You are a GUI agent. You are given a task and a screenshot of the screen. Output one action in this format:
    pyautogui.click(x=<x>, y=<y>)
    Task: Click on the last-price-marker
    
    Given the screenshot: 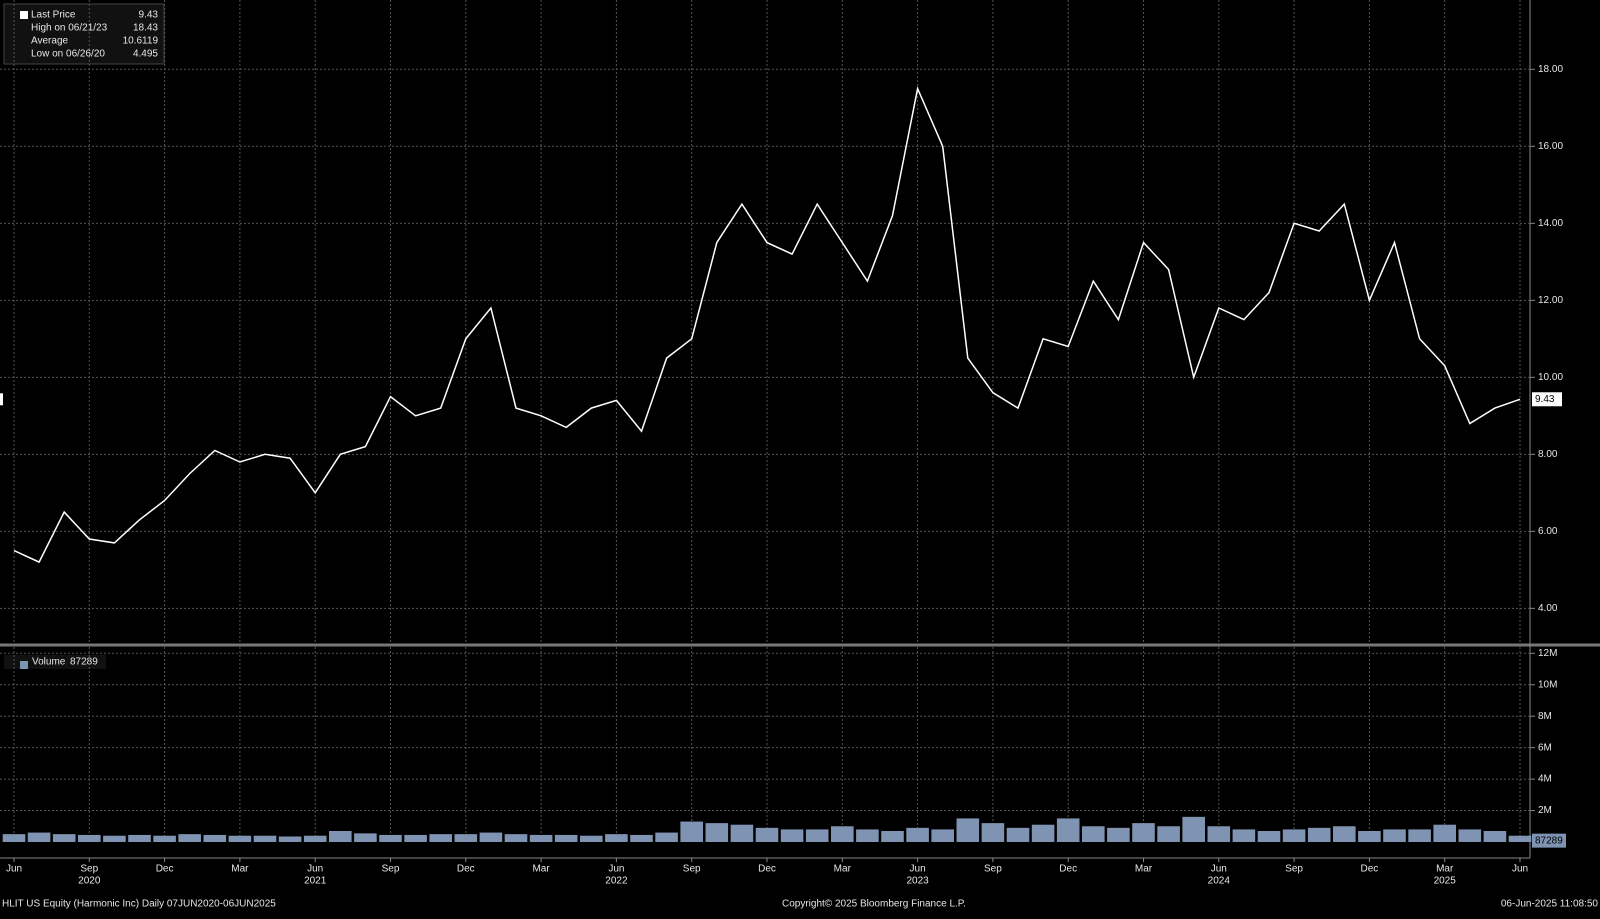 What is the action you would take?
    pyautogui.click(x=1547, y=399)
    